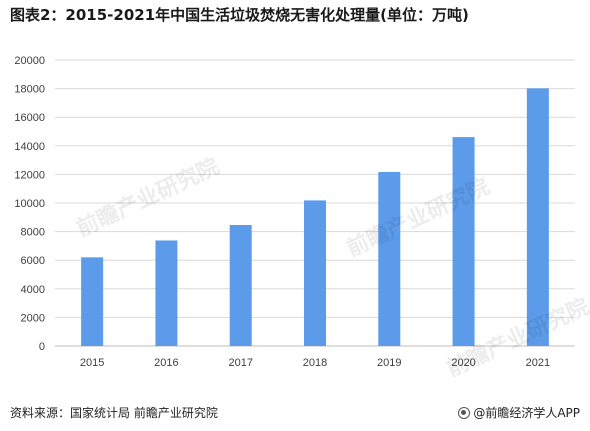 This screenshot has width=590, height=431. What do you see at coordinates (240, 285) in the screenshot?
I see `bar-2017` at bounding box center [240, 285].